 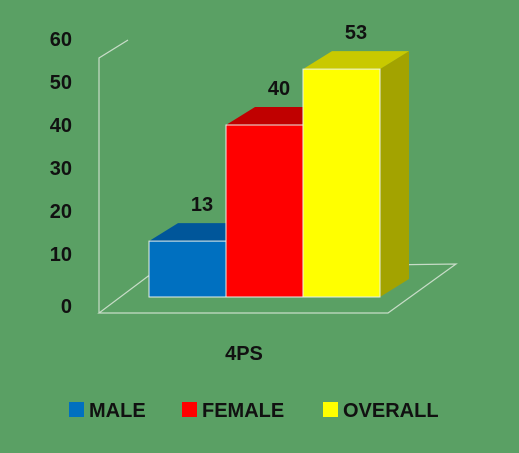 I want to click on legend-label: MALE, so click(x=117, y=411).